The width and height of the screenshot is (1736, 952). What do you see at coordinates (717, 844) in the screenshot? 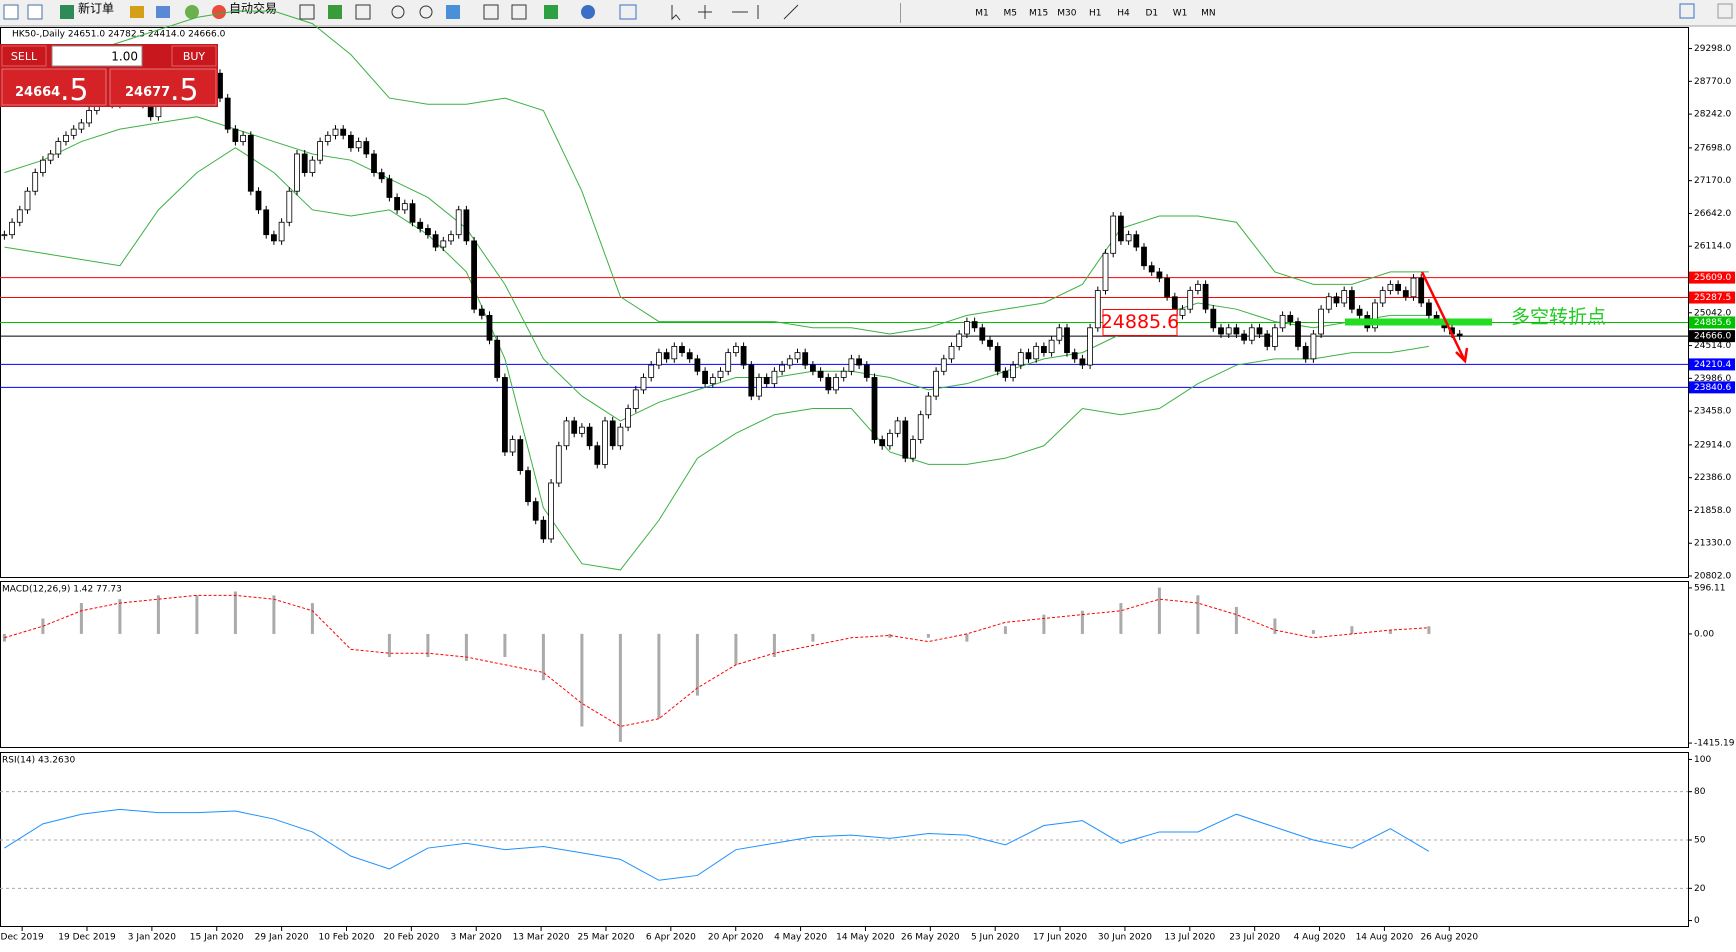
I see `indicator-line` at bounding box center [717, 844].